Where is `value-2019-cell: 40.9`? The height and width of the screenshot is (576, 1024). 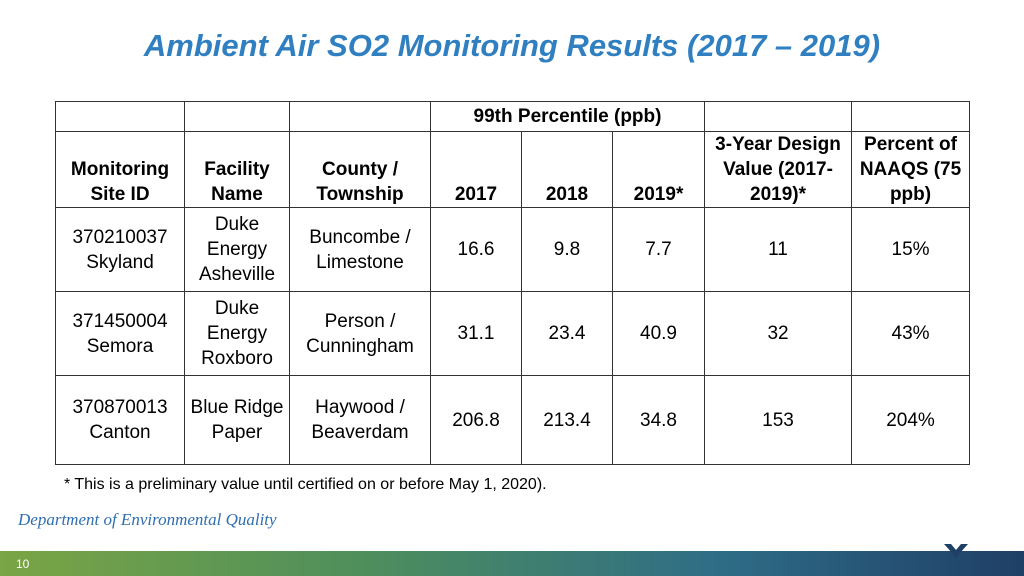 value-2019-cell: 40.9 is located at coordinates (658, 333).